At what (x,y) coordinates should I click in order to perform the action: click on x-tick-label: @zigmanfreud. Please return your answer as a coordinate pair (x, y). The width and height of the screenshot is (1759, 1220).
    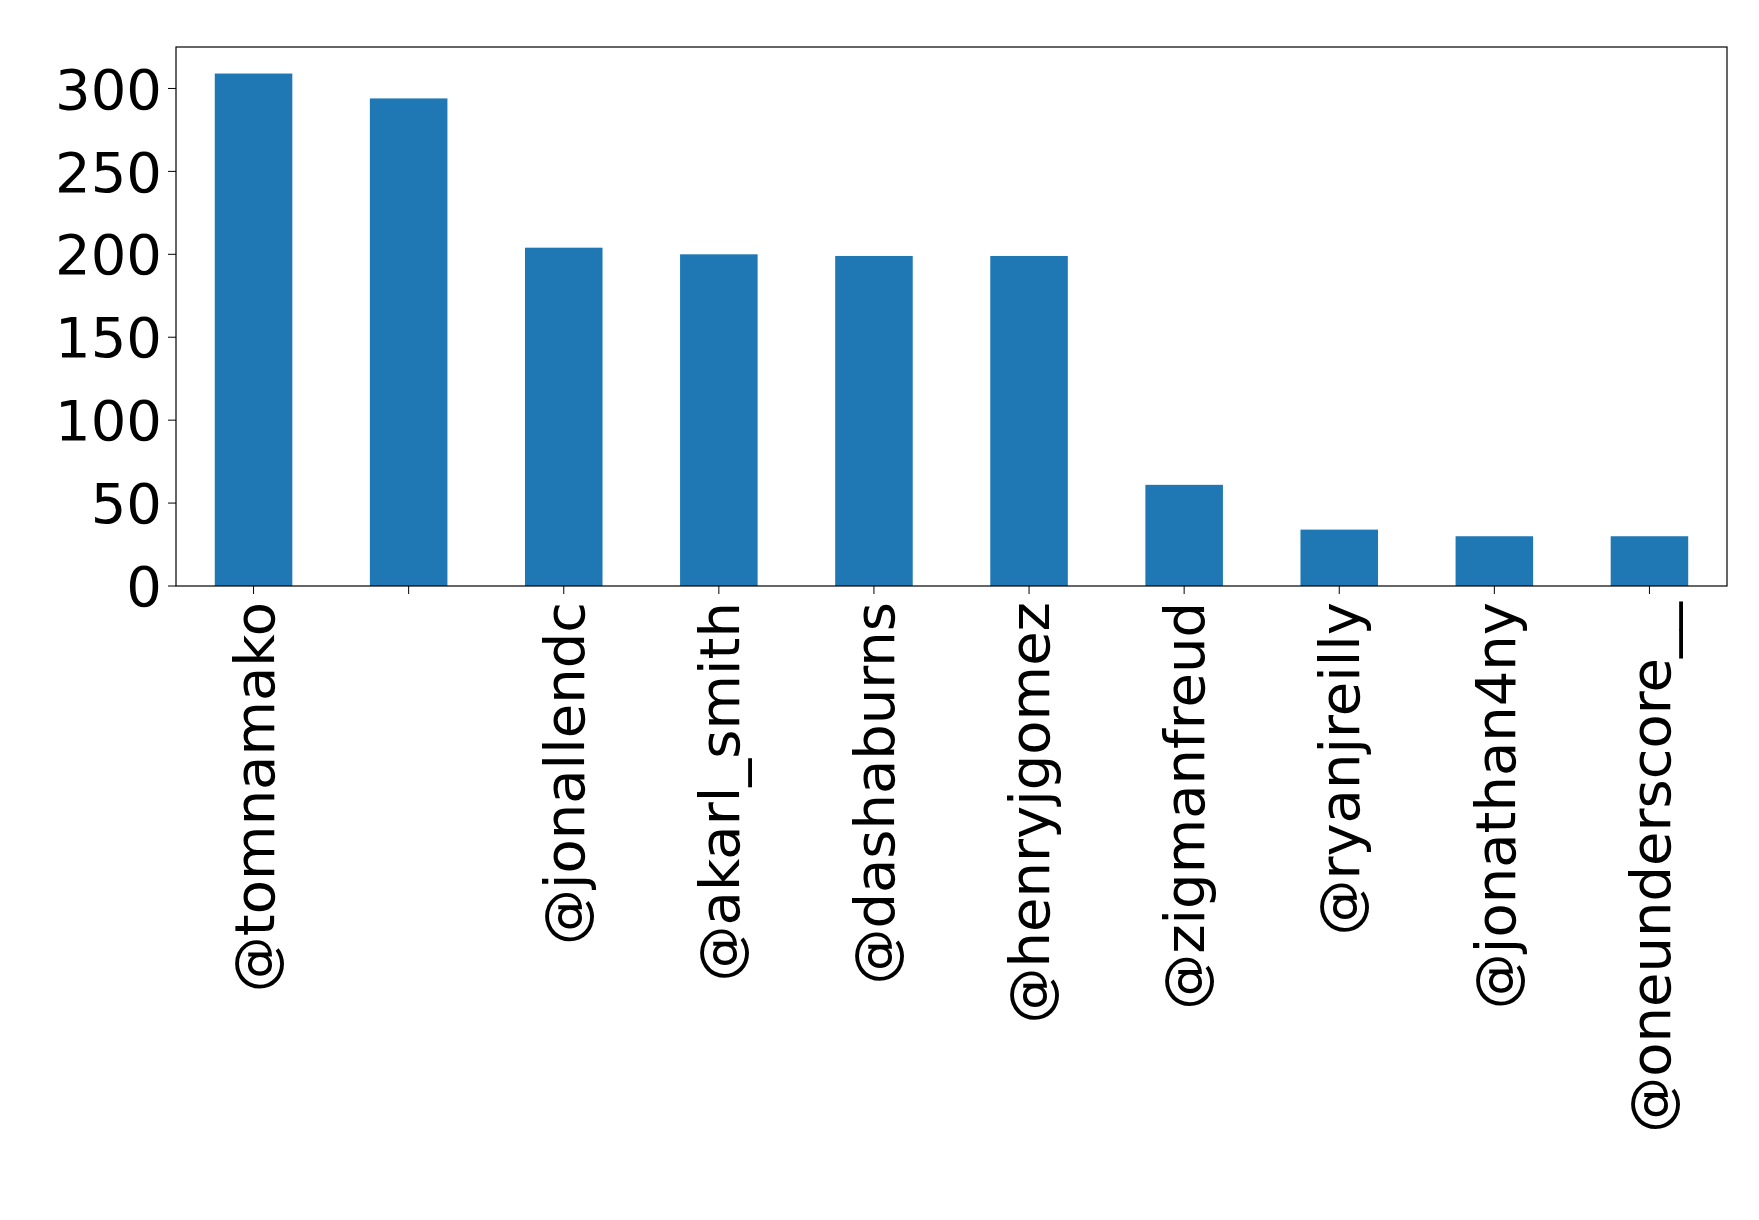
    Looking at the image, I should click on (1185, 806).